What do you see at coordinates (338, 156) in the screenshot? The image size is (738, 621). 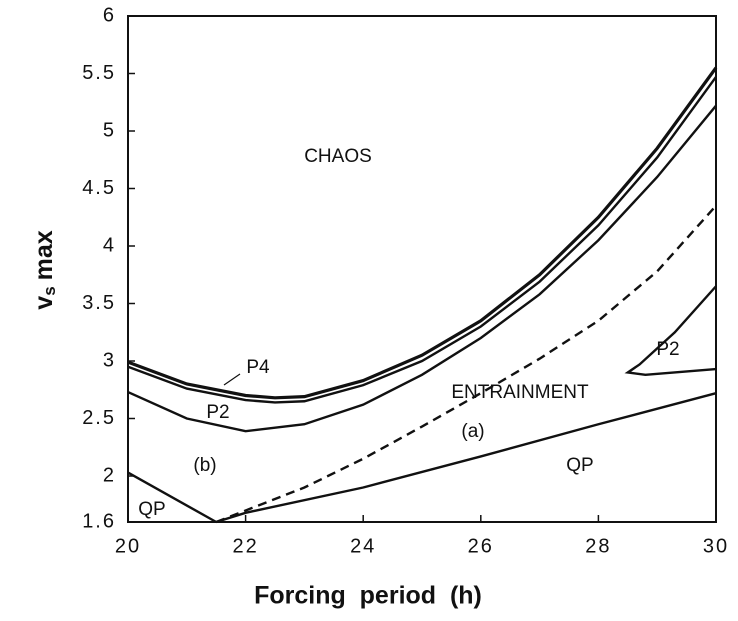 I see `annotation: CHAOS` at bounding box center [338, 156].